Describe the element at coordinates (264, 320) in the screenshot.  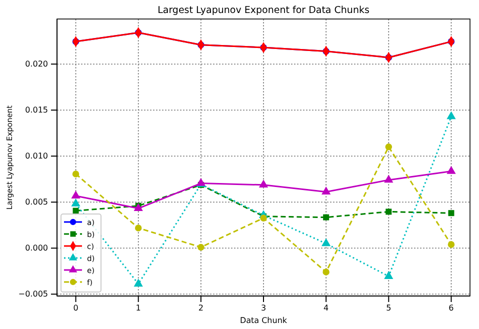
I see `x-axis-title: Data Chunk` at that location.